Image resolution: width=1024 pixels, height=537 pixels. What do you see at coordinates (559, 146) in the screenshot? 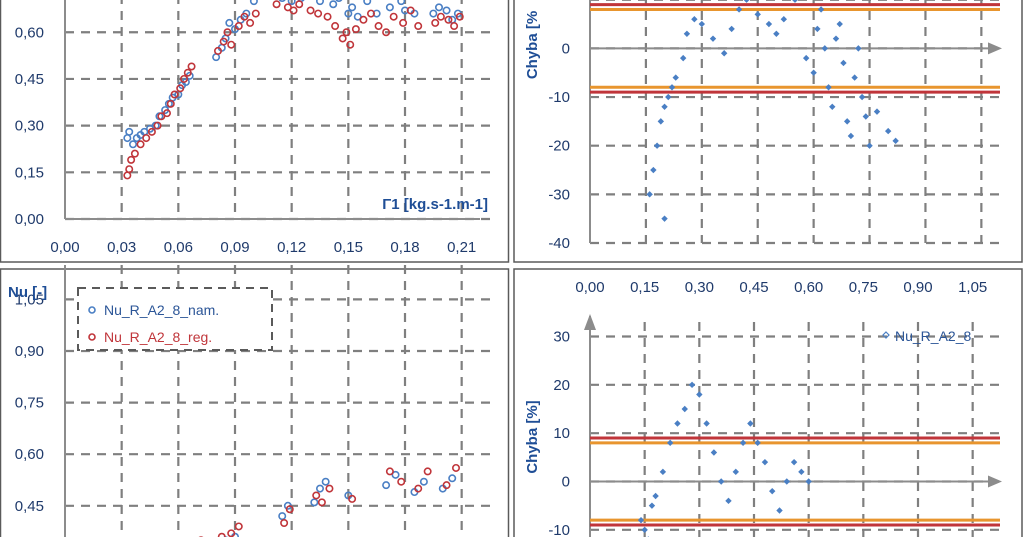
I see `y-tick-labels: -40 -30 -20 -10 0` at bounding box center [559, 146].